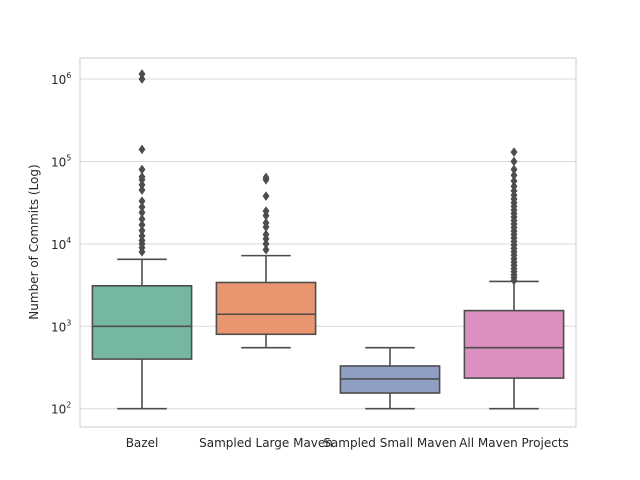 Image resolution: width=640 pixels, height=480 pixels. Describe the element at coordinates (514, 278) in the screenshot. I see `box-all-maven-projects` at that location.